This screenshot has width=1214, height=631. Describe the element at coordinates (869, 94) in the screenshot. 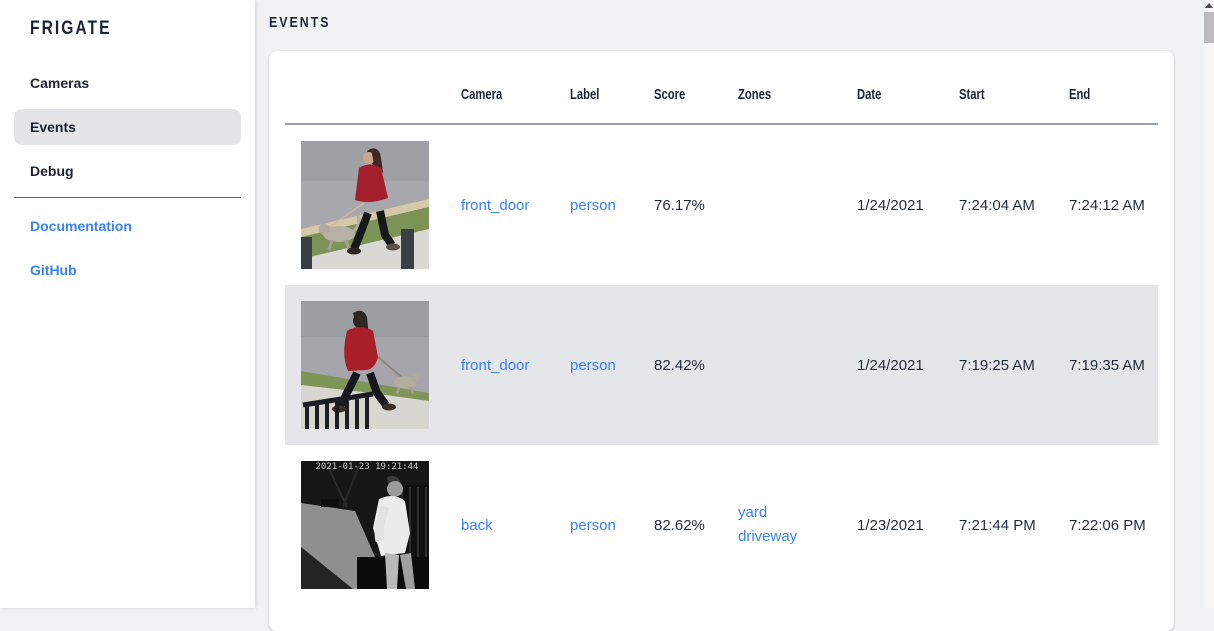

I see `column-header-date: Date` at that location.